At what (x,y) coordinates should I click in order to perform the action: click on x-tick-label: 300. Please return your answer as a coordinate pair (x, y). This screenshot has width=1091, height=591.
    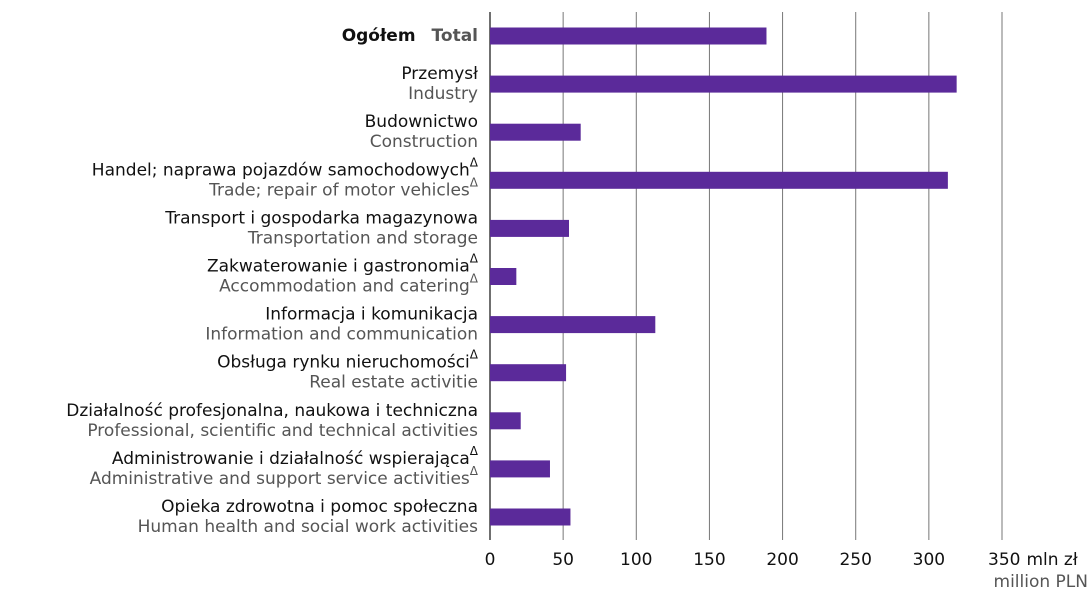
    Looking at the image, I should click on (929, 560).